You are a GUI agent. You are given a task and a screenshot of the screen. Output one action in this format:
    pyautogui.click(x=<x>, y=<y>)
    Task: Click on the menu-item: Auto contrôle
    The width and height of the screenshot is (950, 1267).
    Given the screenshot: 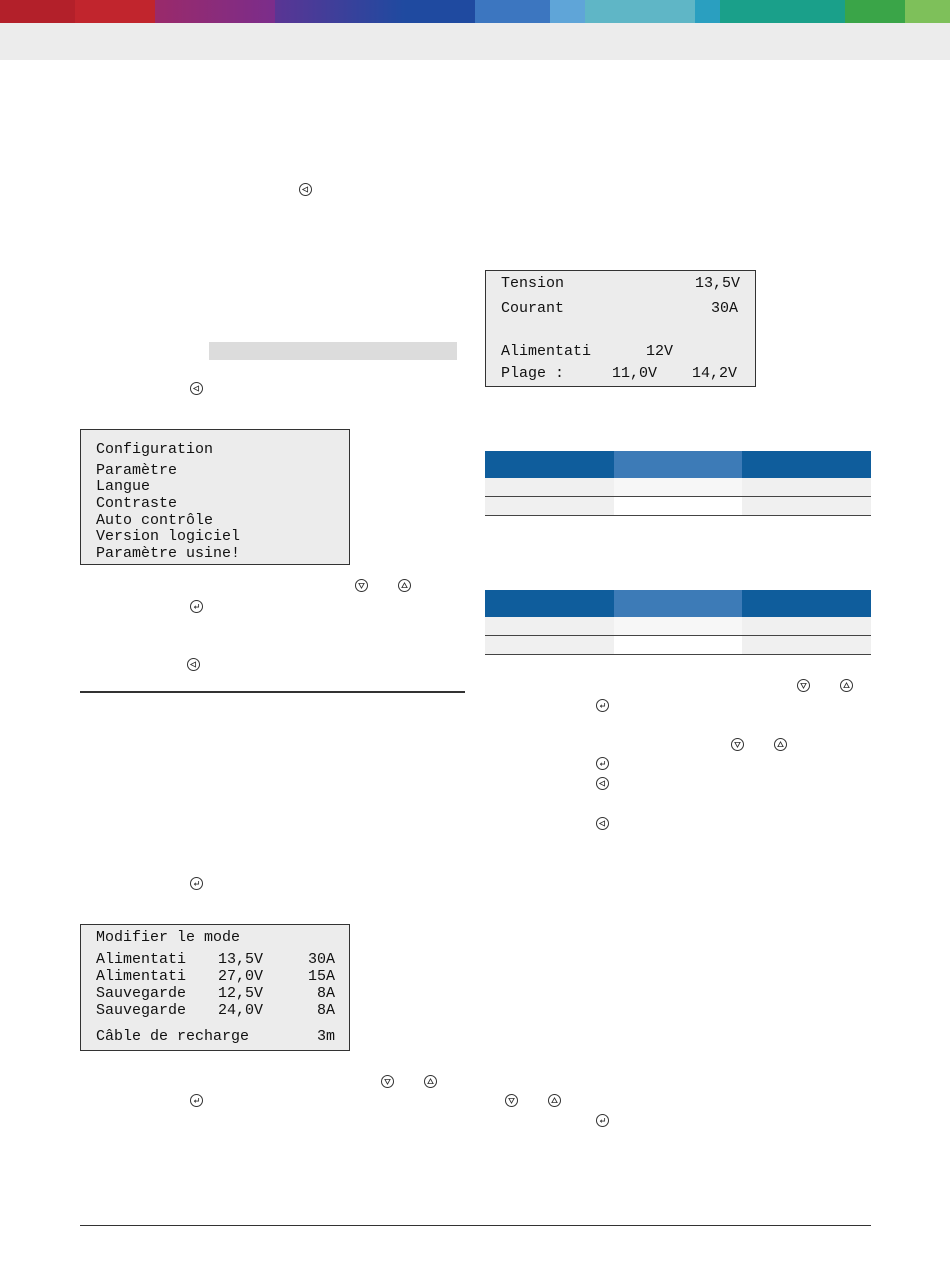 What is the action you would take?
    pyautogui.click(x=155, y=520)
    